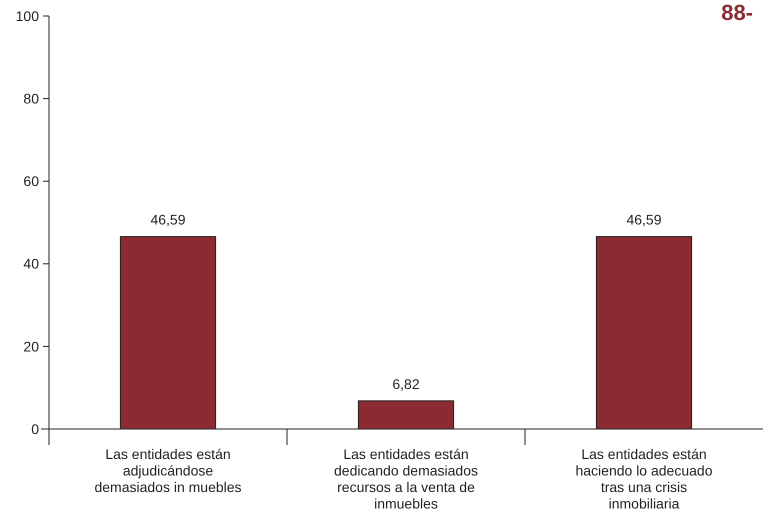 This screenshot has height=516, width=763. I want to click on y-tick-label: 80, so click(31, 98).